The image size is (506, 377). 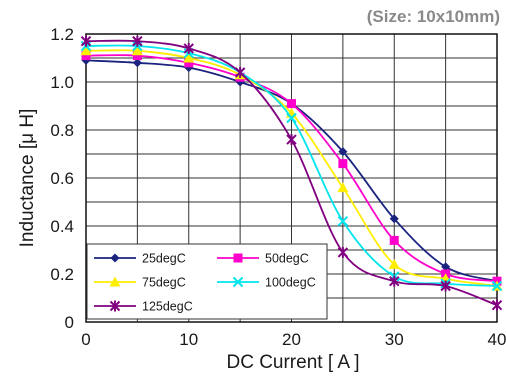 What do you see at coordinates (238, 258) in the screenshot?
I see `legend-marker-50degc` at bounding box center [238, 258].